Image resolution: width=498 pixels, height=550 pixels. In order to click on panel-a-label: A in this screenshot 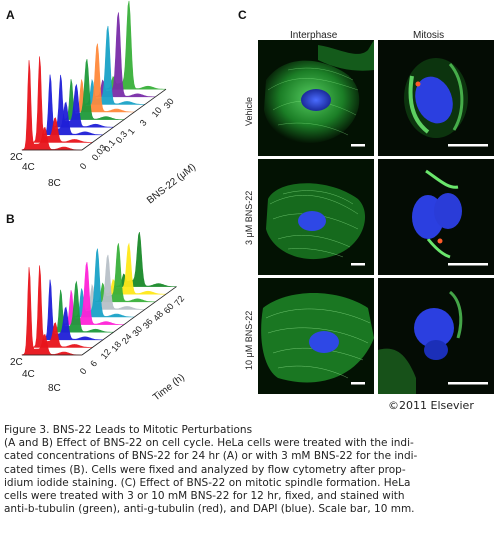, I will do `click(10, 15)`.